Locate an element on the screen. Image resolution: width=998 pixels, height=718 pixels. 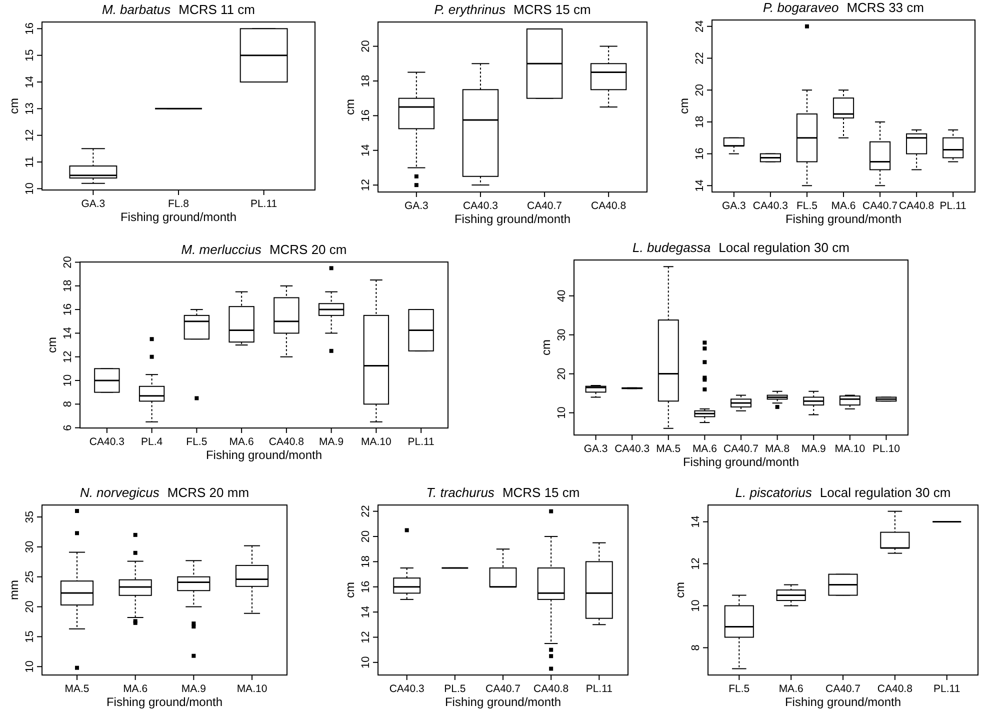
y-tick-label: 11 is located at coordinates (30, 162).